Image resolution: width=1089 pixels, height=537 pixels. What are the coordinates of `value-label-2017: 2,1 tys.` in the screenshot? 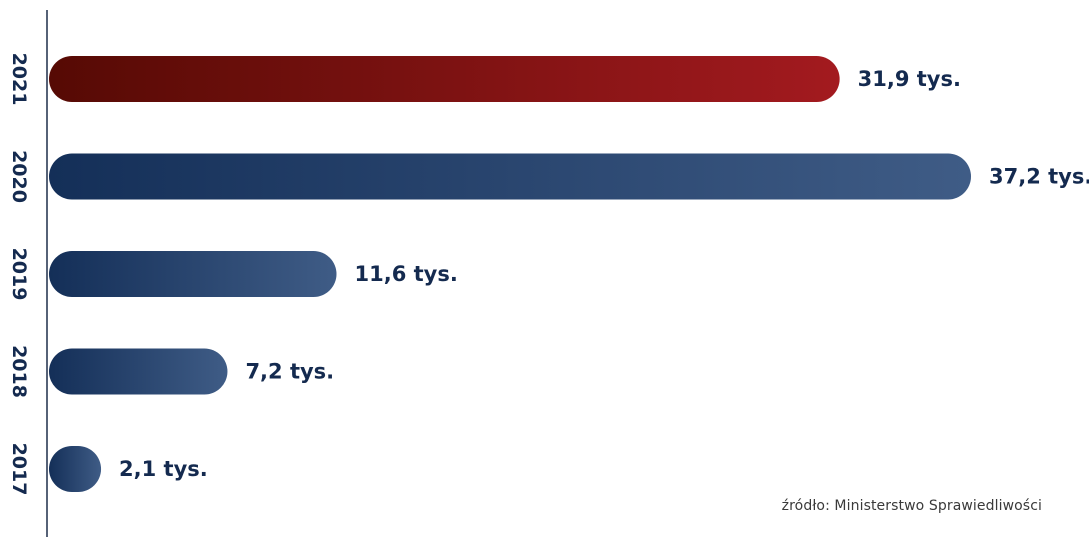 It's located at (163, 469).